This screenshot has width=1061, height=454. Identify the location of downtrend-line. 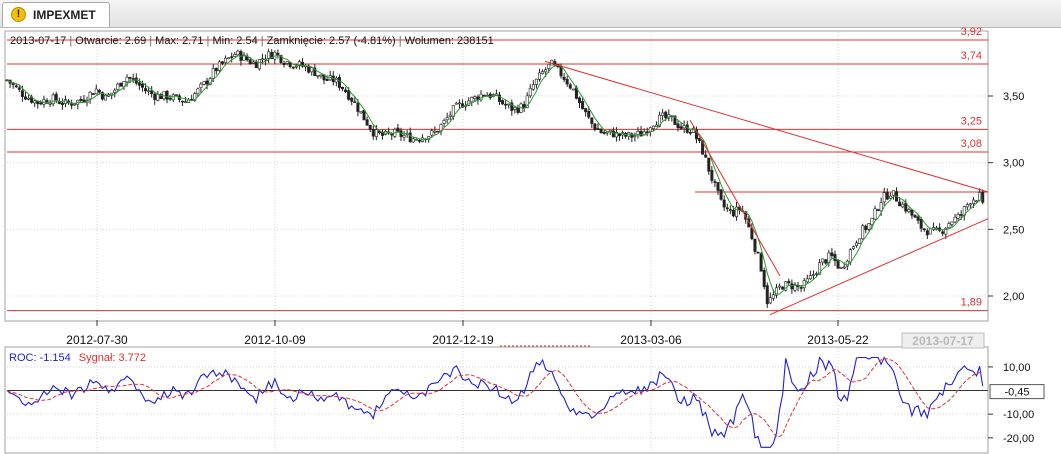
(766, 126).